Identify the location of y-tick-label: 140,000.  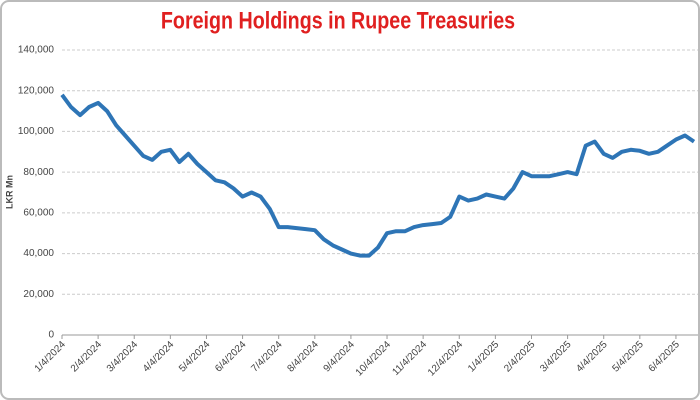
(36, 50).